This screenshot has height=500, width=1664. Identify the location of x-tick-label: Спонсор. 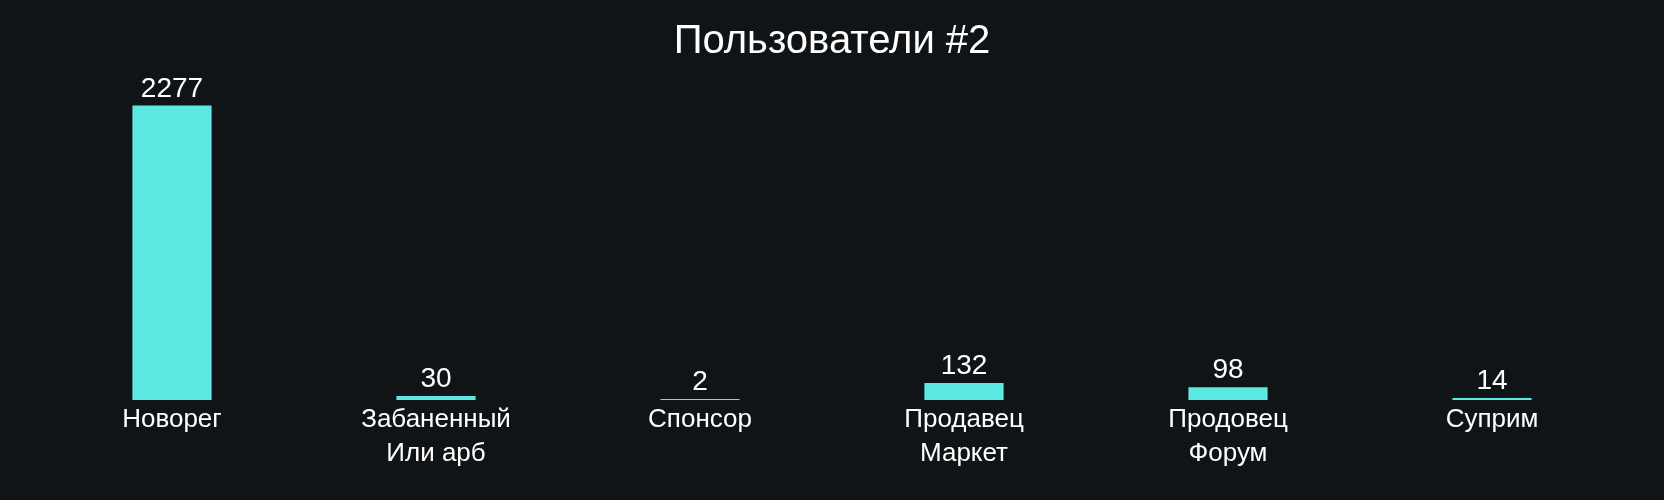
(700, 418).